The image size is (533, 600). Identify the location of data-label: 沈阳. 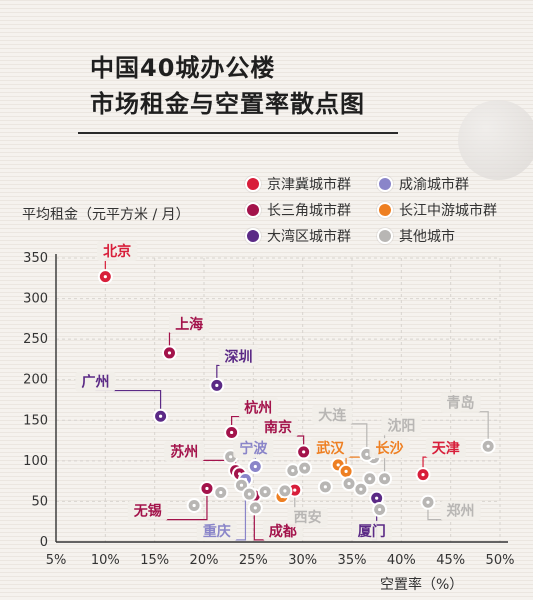
(401, 425).